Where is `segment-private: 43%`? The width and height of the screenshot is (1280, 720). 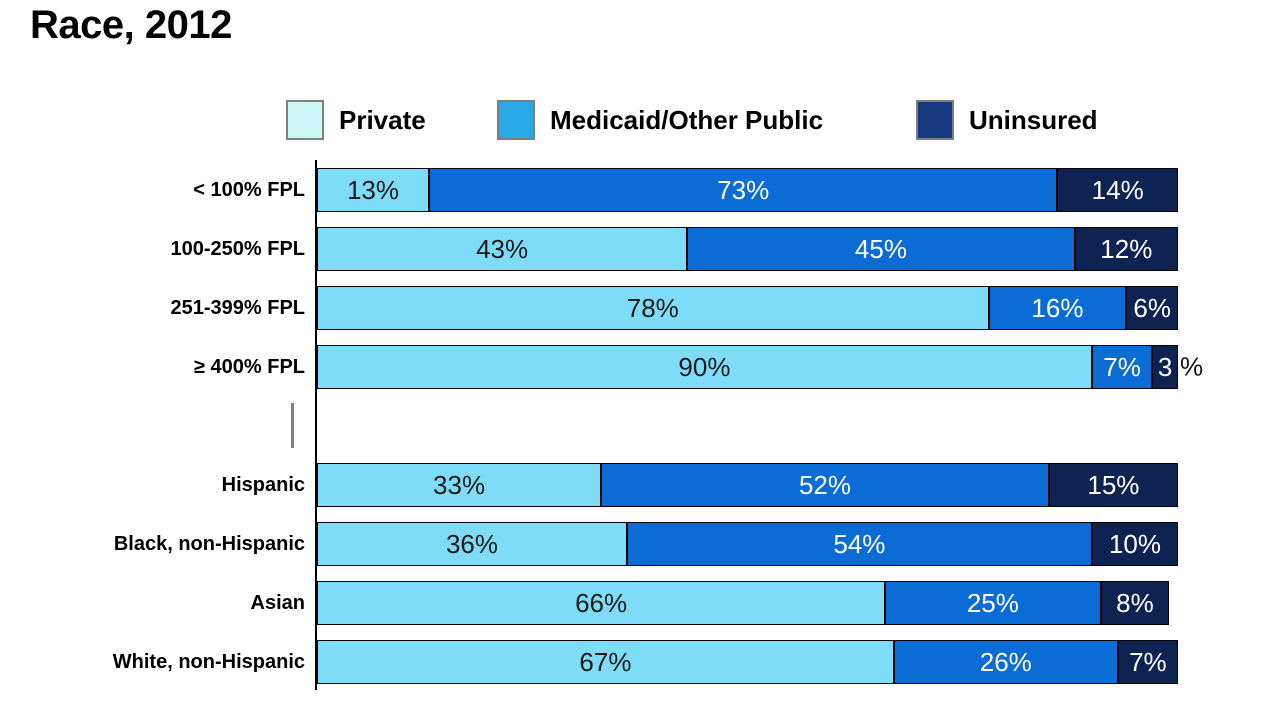 segment-private: 43% is located at coordinates (502, 249).